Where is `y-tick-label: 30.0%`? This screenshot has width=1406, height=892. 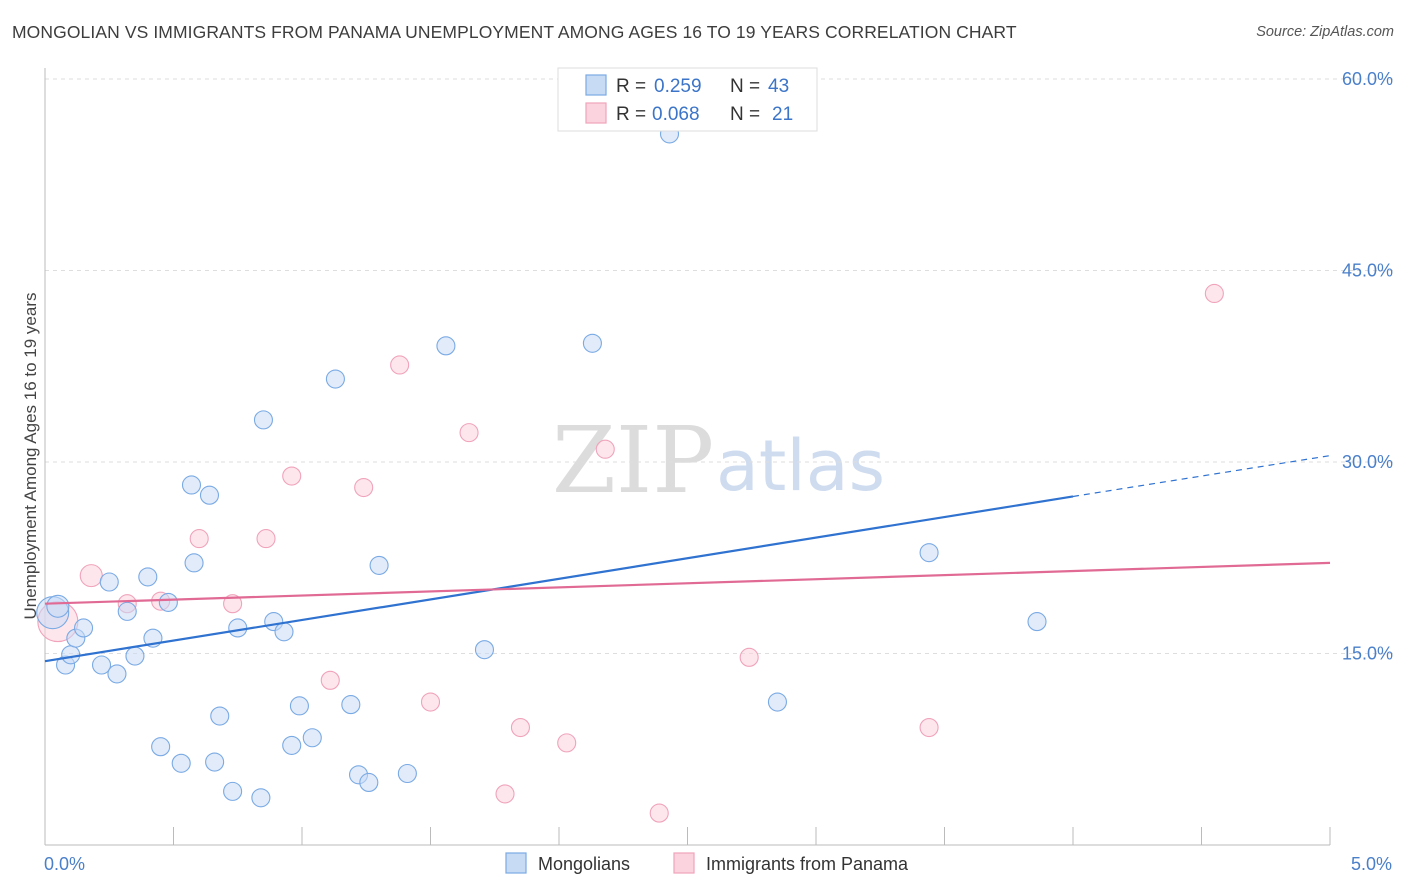
y-tick-label: 30.0% is located at coordinates (1367, 462).